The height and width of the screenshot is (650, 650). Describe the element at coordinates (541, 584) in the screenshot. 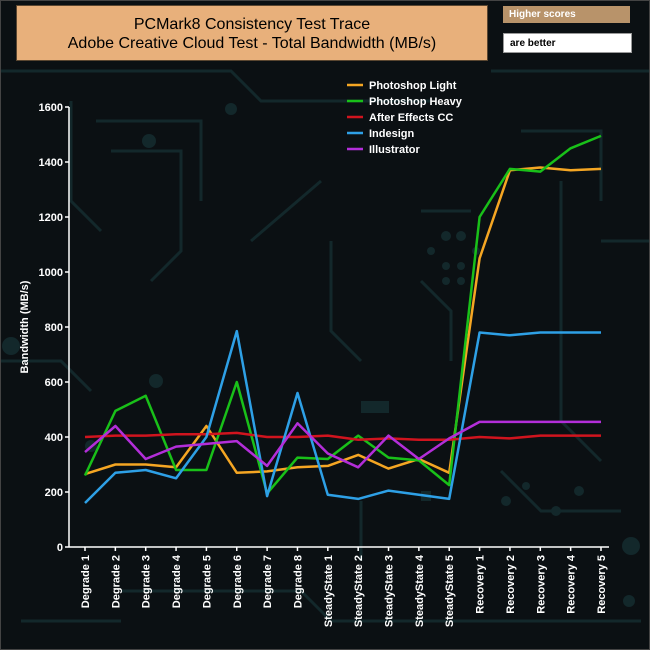

I see `x-tick-label: Recovery 3` at that location.